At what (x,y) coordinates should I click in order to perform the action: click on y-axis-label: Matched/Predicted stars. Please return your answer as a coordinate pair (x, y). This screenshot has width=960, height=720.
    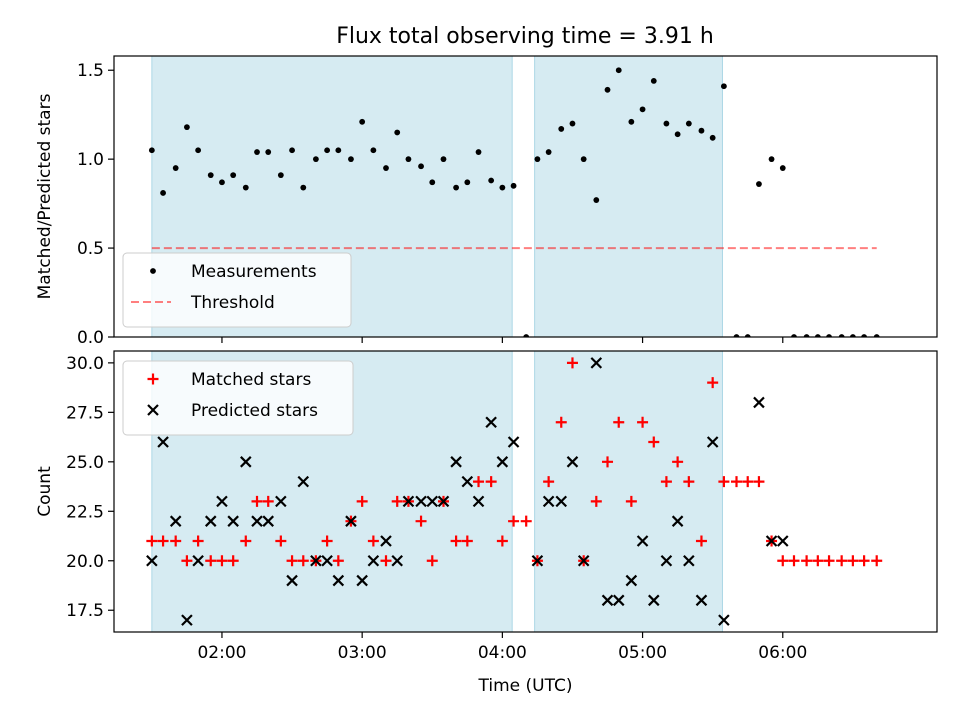
    Looking at the image, I should click on (45, 196).